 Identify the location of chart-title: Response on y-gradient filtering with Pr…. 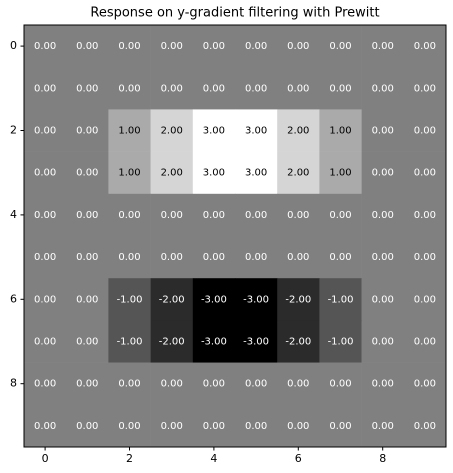
(234, 13).